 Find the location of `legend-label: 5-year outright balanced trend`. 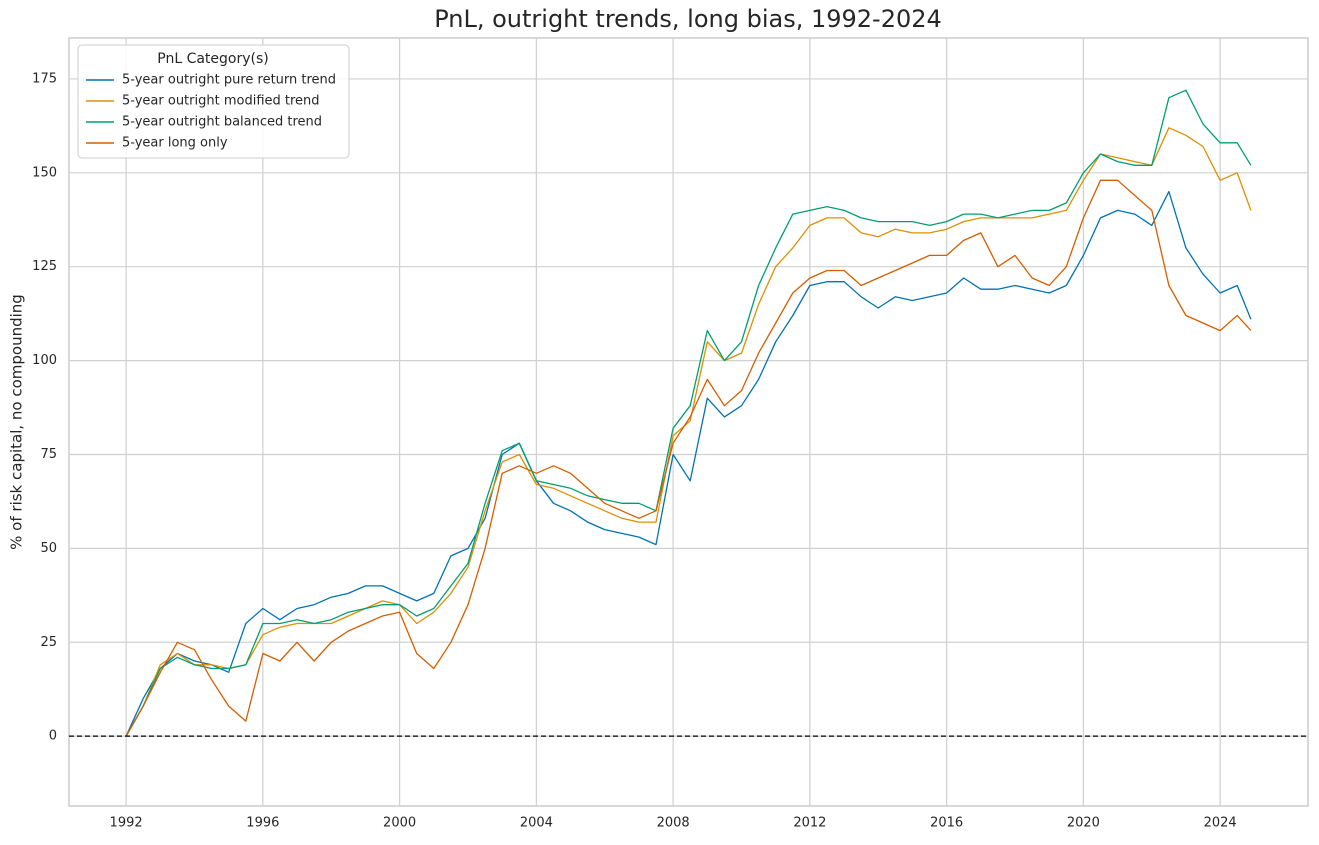

legend-label: 5-year outright balanced trend is located at coordinates (222, 122).